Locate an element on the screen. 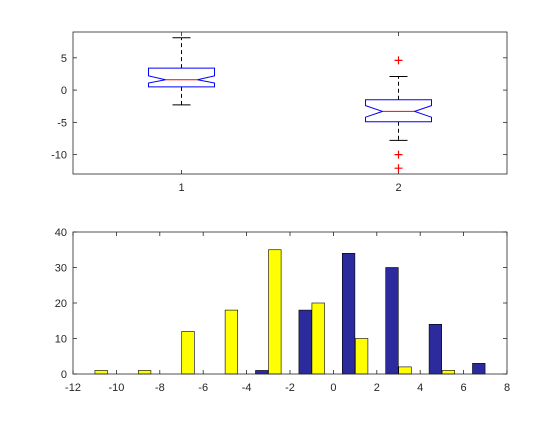 This screenshot has width=560, height=425. x-tick-label: 6 is located at coordinates (464, 388).